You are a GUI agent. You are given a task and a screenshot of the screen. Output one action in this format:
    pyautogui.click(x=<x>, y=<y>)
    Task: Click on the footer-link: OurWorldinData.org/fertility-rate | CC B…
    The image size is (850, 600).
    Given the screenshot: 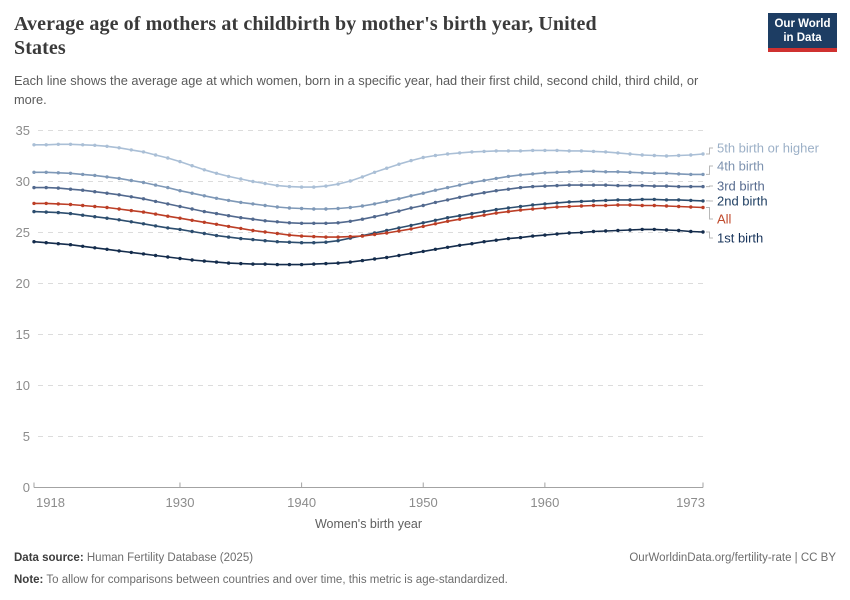 What is the action you would take?
    pyautogui.click(x=732, y=558)
    